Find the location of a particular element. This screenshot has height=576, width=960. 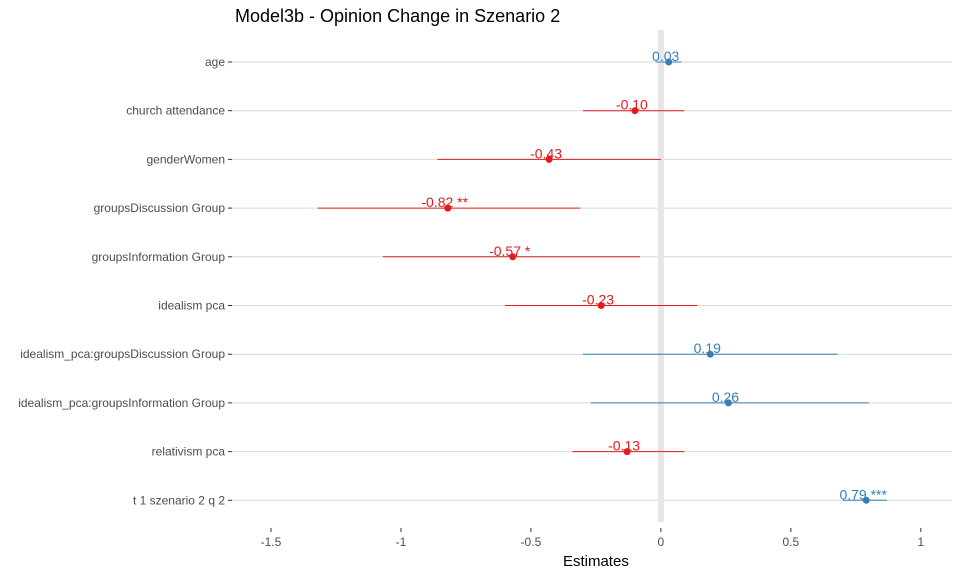

y-tick-label: relativism pca is located at coordinates (189, 452).